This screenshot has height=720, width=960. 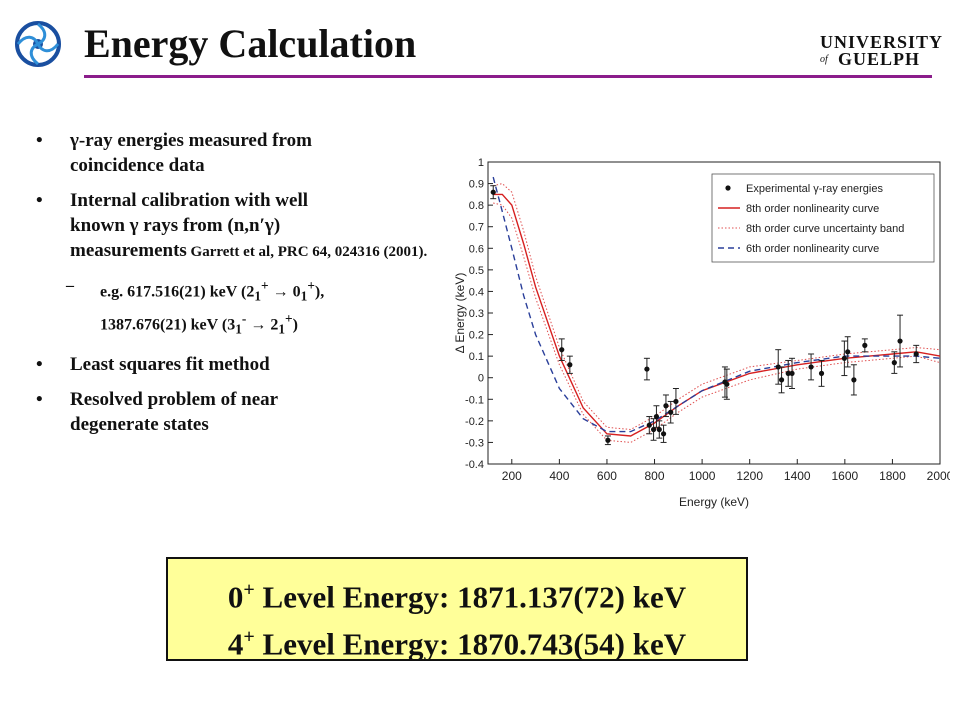 What do you see at coordinates (250, 43) in the screenshot?
I see `page-title: Energy Calculation` at bounding box center [250, 43].